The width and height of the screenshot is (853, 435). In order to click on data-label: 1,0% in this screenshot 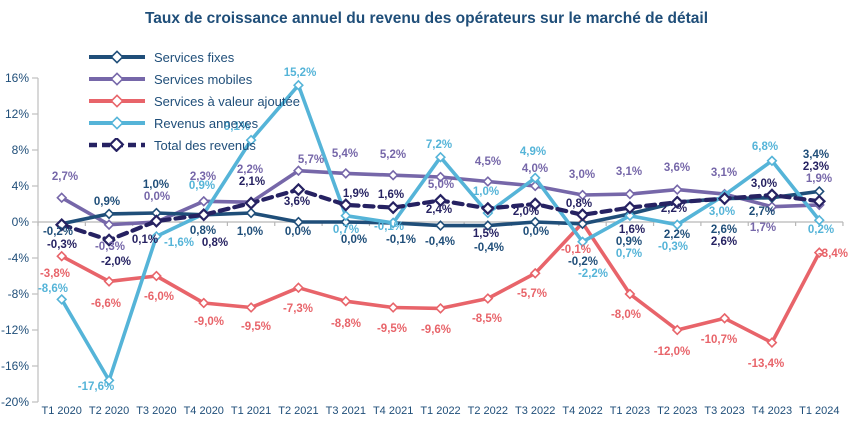, I will do `click(156, 185)`.